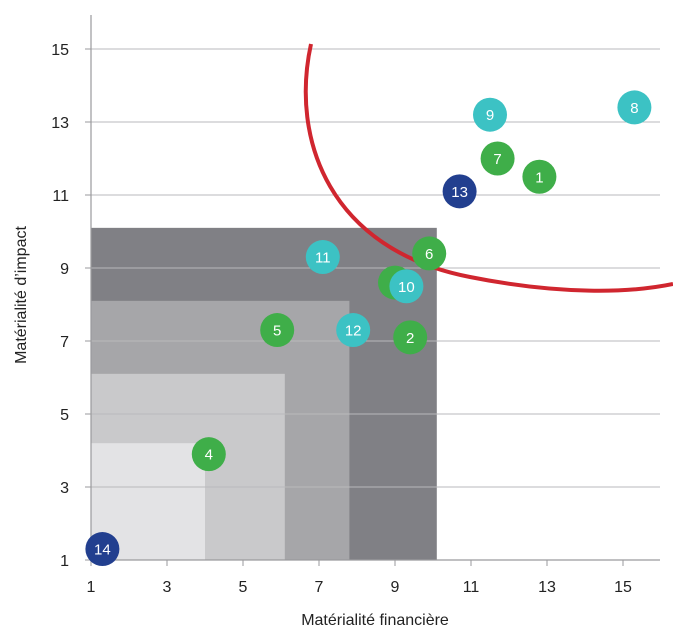  I want to click on y-tick-label: 7, so click(64, 342).